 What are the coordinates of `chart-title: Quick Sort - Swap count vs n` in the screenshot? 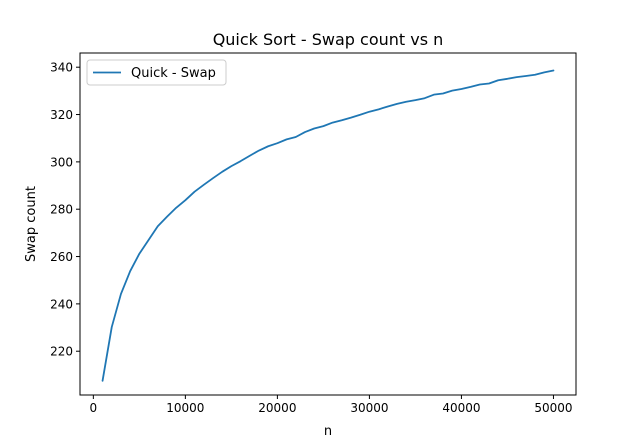 It's located at (328, 39).